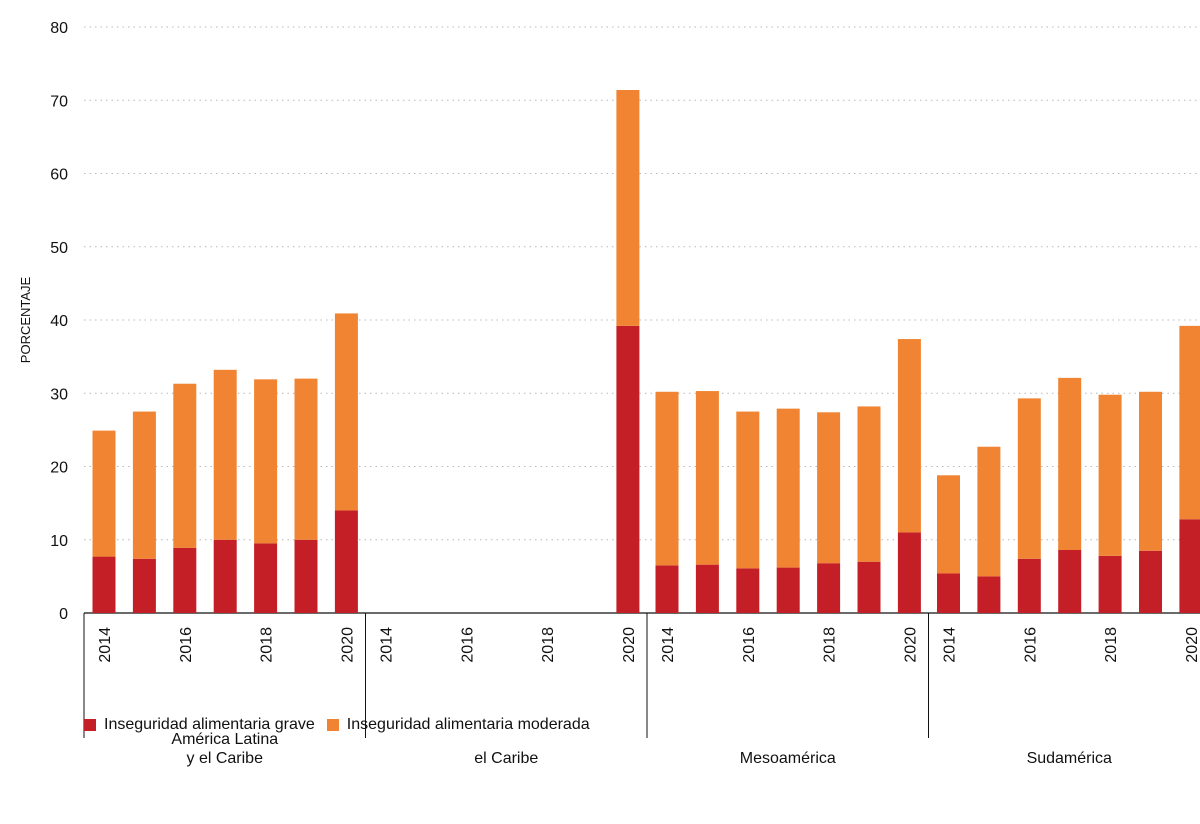 The image size is (1200, 824). What do you see at coordinates (209, 724) in the screenshot?
I see `legend-label-grave: Inseguridad alimentaria grave` at bounding box center [209, 724].